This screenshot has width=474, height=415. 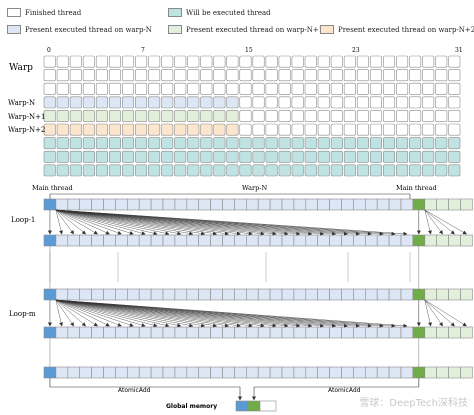 I want to click on global-memory-label: Global memory, so click(x=191, y=406).